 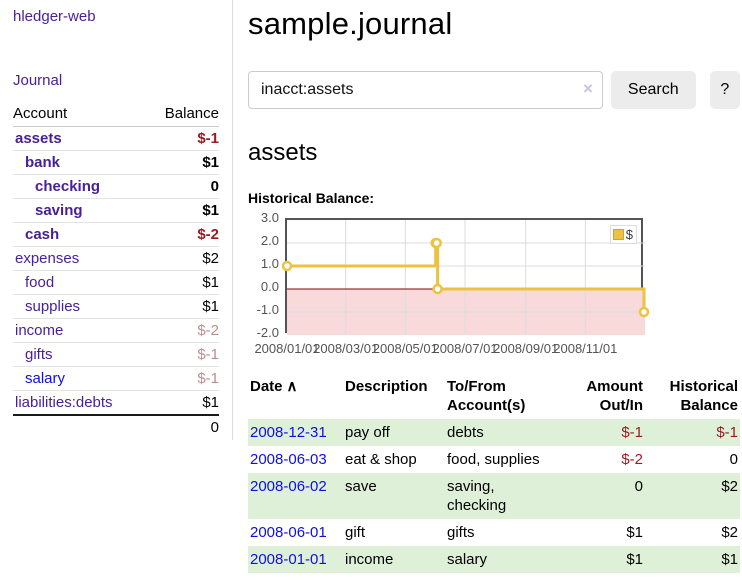 I want to click on y-tick-label: 1.0, so click(x=269, y=263).